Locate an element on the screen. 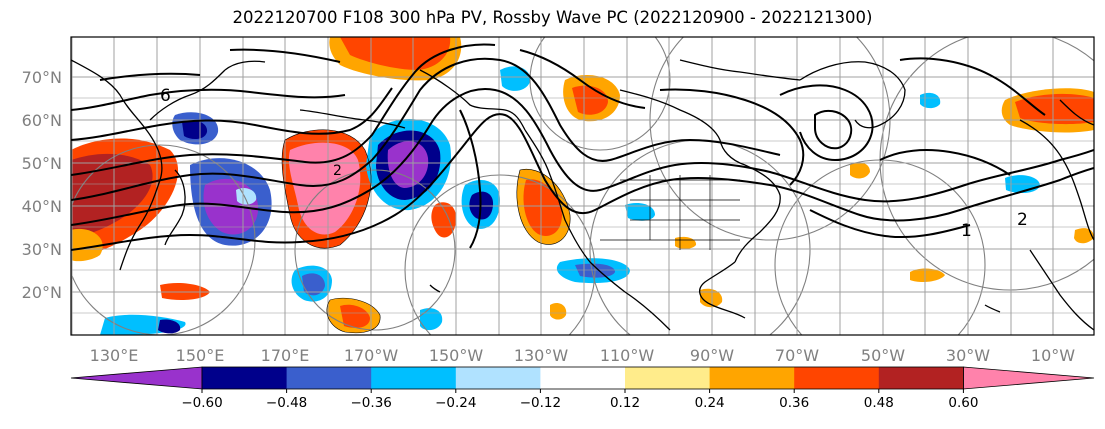 Image resolution: width=1105 pixels, height=429 pixels. colorbar-tick-label: −0.48 is located at coordinates (286, 403).